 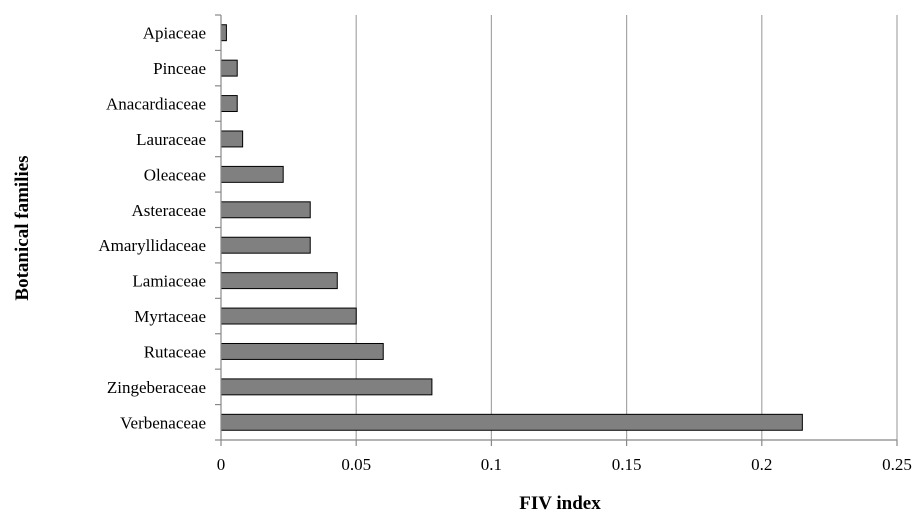 What do you see at coordinates (156, 387) in the screenshot?
I see `y-tick-label: Zingeberaceae` at bounding box center [156, 387].